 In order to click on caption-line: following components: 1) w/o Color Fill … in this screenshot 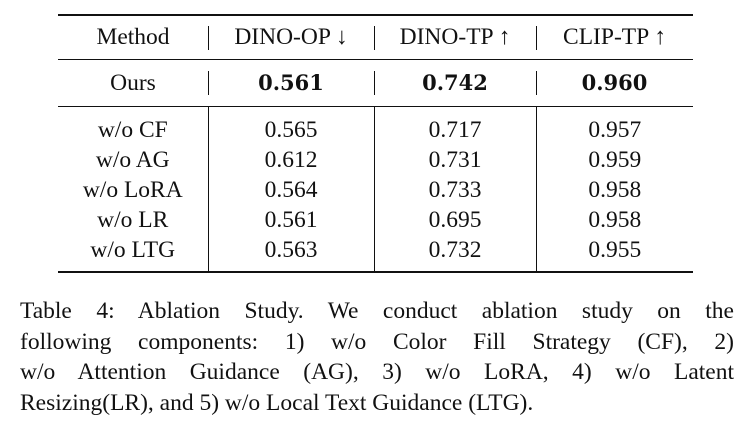, I will do `click(377, 341)`.